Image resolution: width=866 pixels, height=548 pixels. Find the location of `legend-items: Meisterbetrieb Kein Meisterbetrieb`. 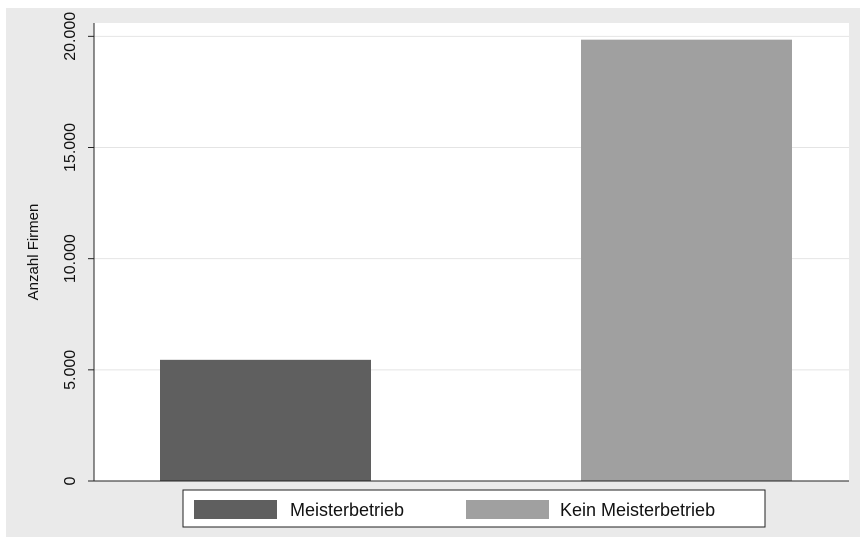

legend-items: Meisterbetrieb Kein Meisterbetrieb is located at coordinates (454, 510).